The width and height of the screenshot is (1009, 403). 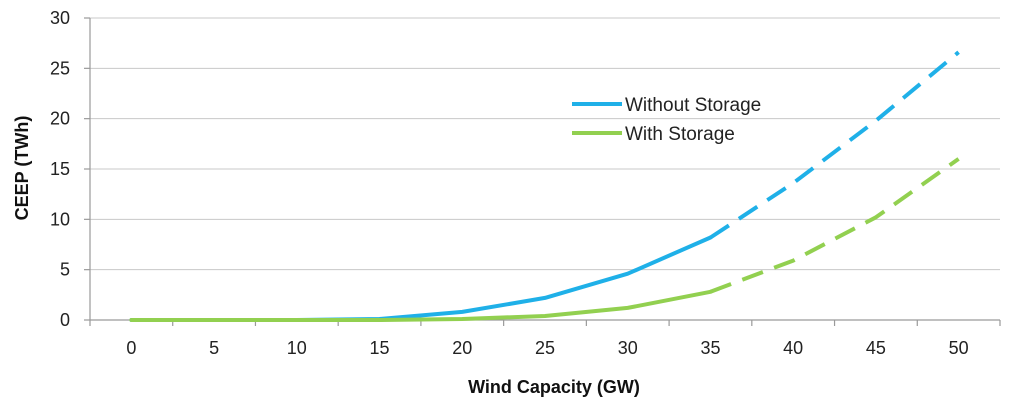 What do you see at coordinates (462, 348) in the screenshot?
I see `x-tick-label: 20` at bounding box center [462, 348].